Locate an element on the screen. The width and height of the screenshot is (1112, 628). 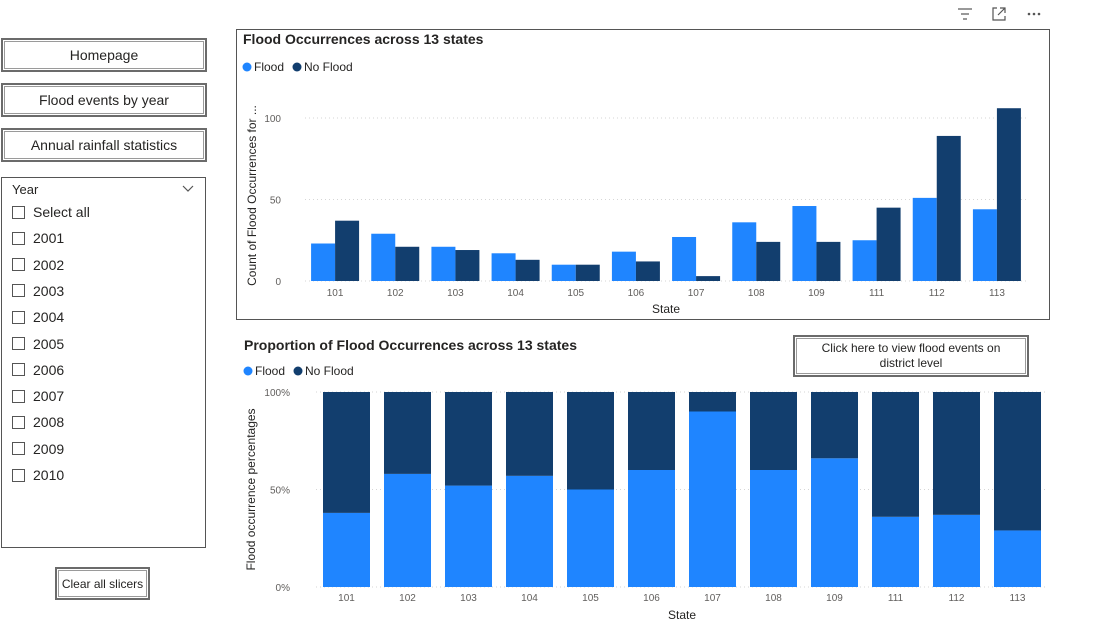
slicer-item-2002: 2002 is located at coordinates (38, 265).